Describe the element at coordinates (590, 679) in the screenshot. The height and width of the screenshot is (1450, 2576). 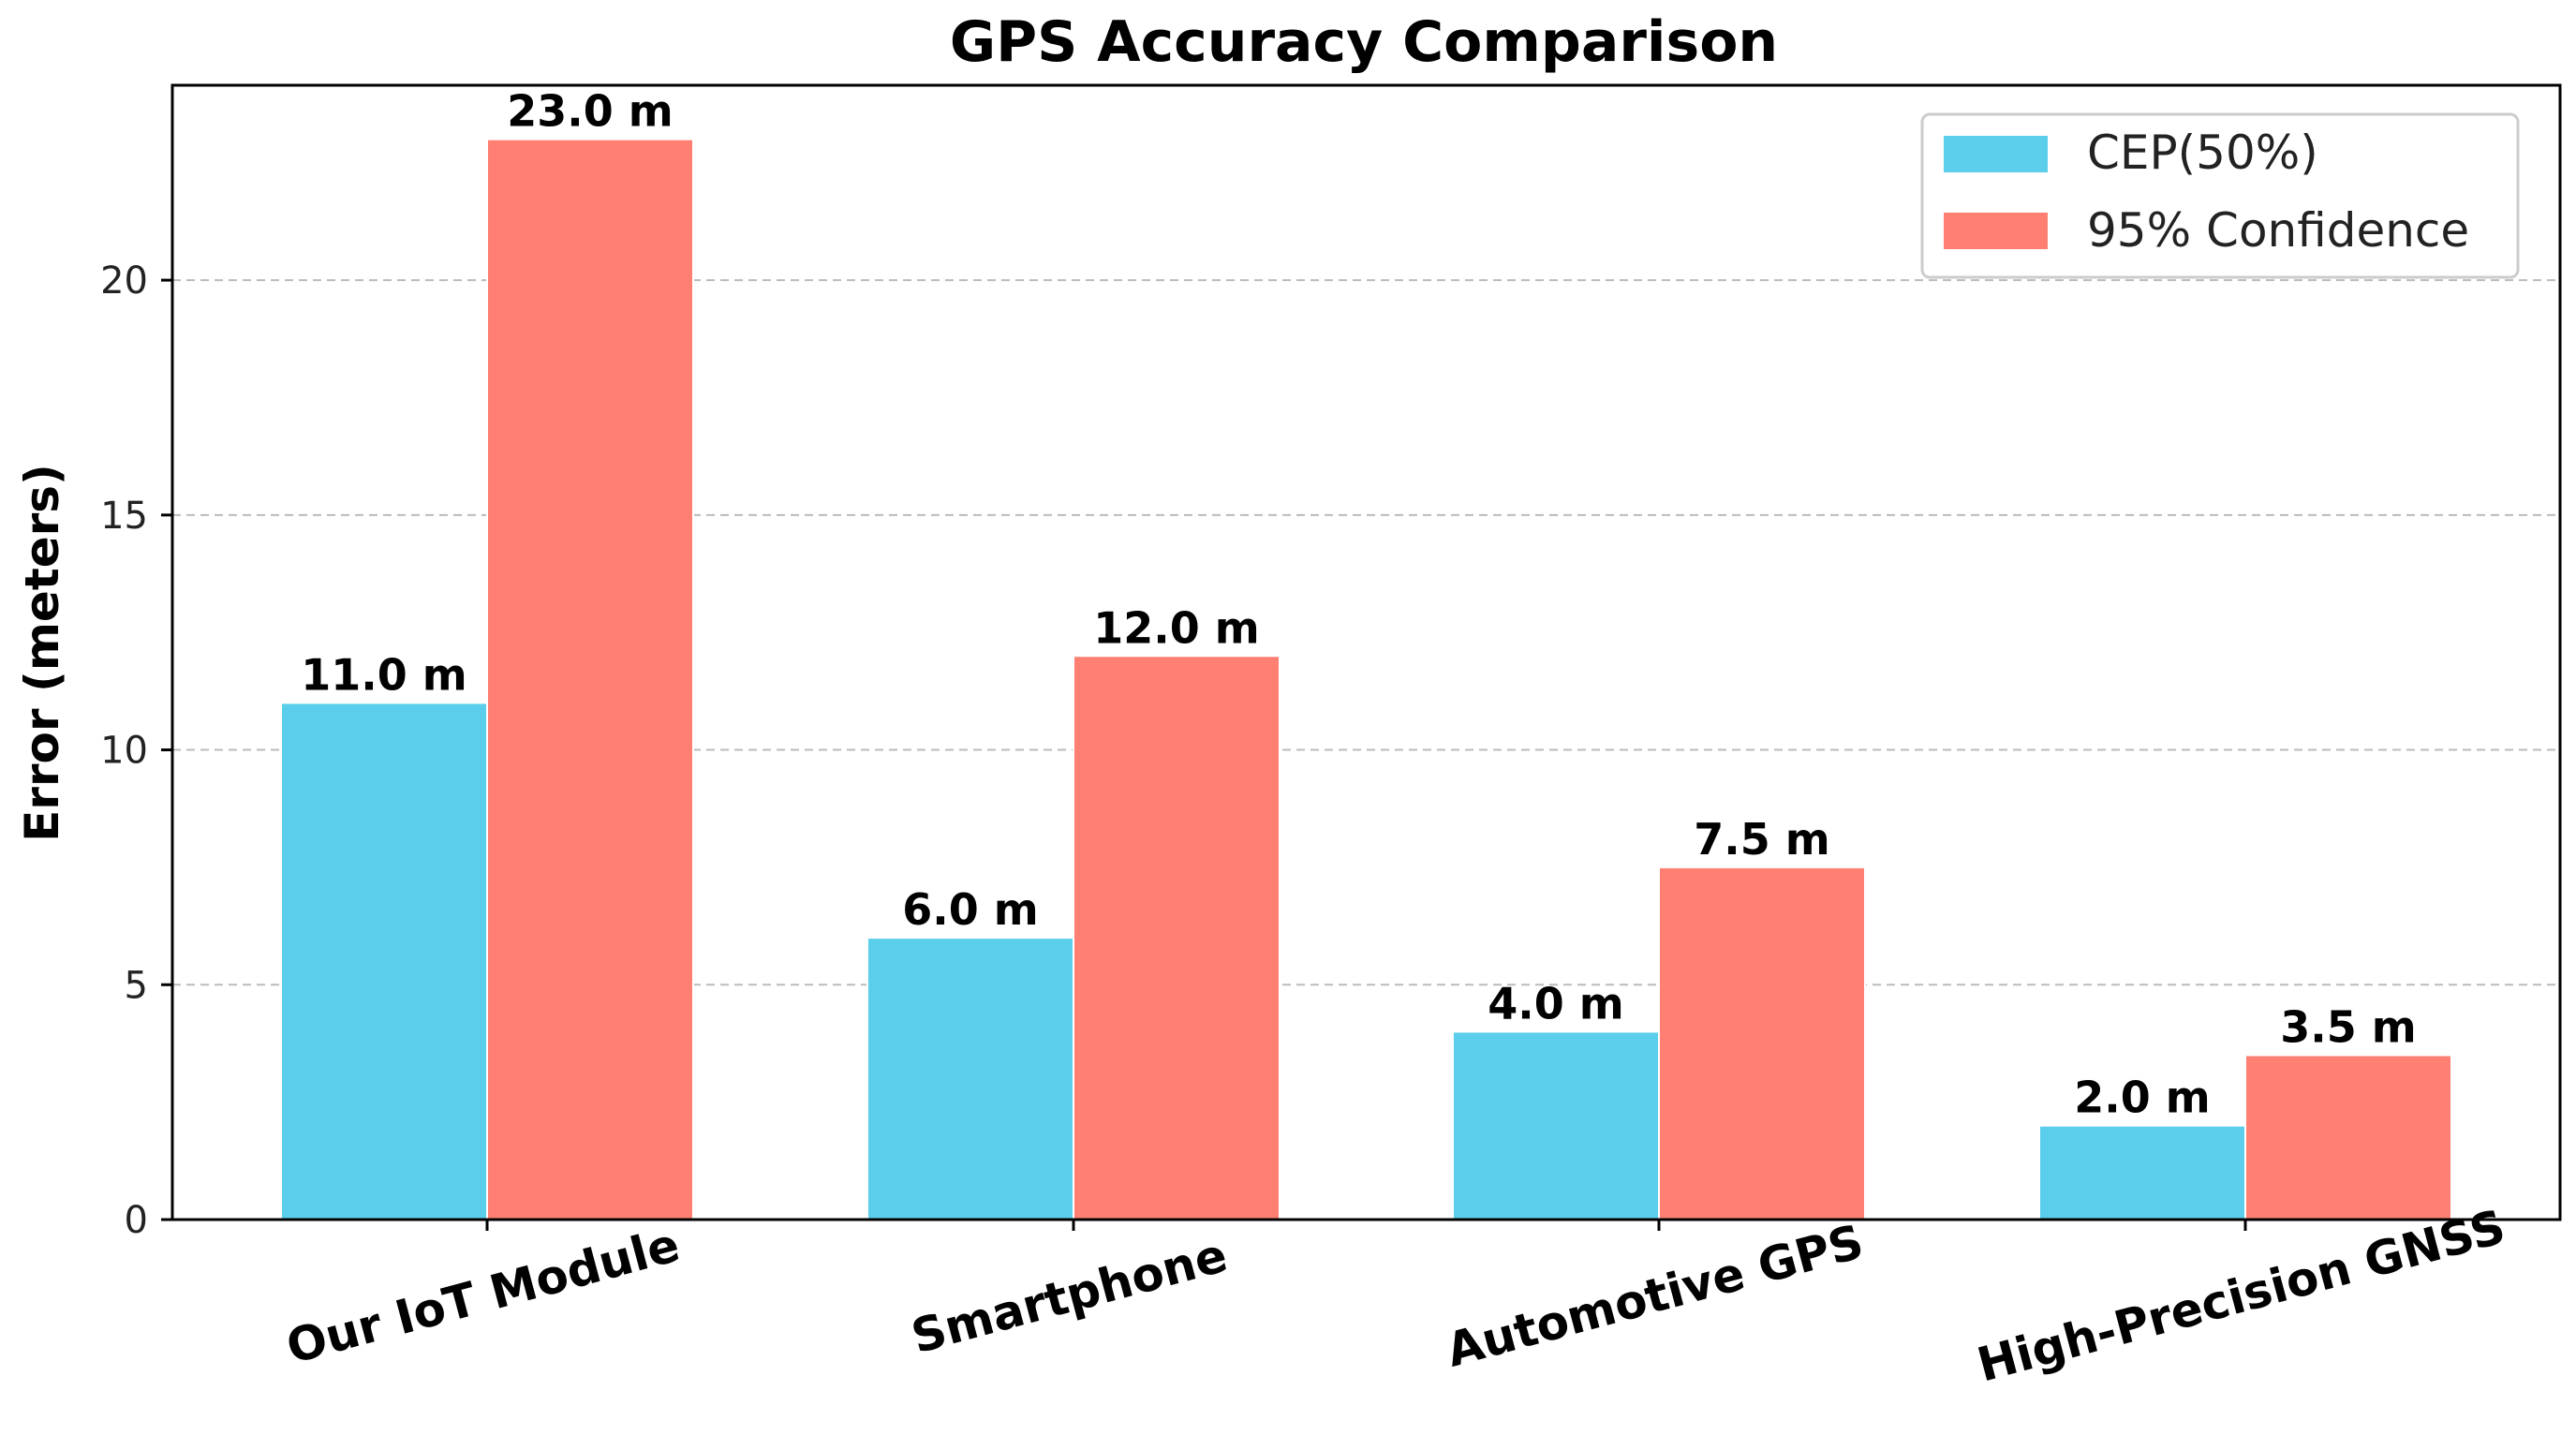
I see `bar-confidence-our-iot-module` at that location.